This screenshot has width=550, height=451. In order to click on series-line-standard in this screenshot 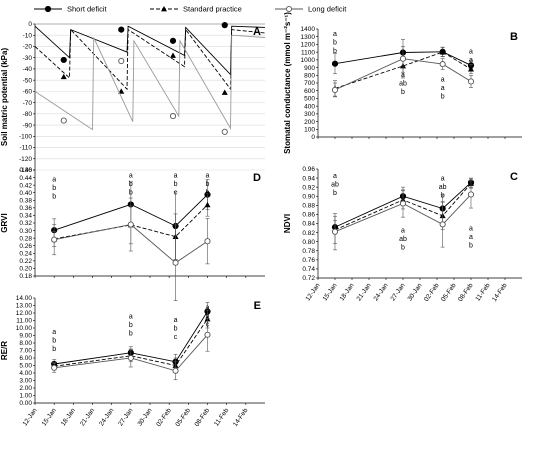, I will do `click(403, 207)`.